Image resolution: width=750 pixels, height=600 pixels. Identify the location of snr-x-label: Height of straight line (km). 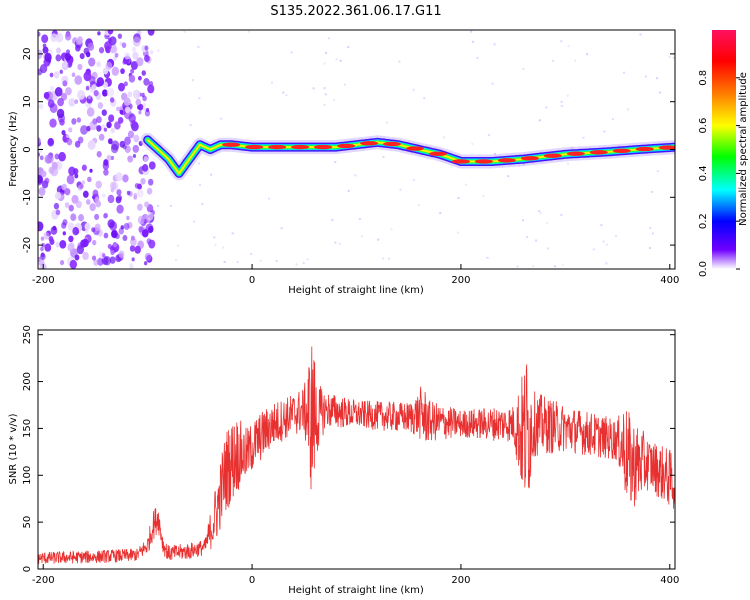
(356, 590).